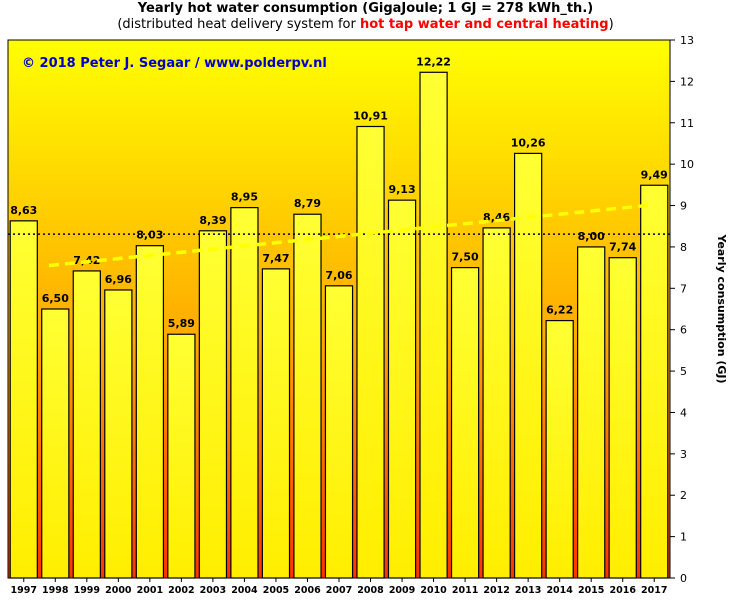 This screenshot has width=731, height=601. What do you see at coordinates (402, 590) in the screenshot?
I see `x-tick-label-2009: 2009` at bounding box center [402, 590].